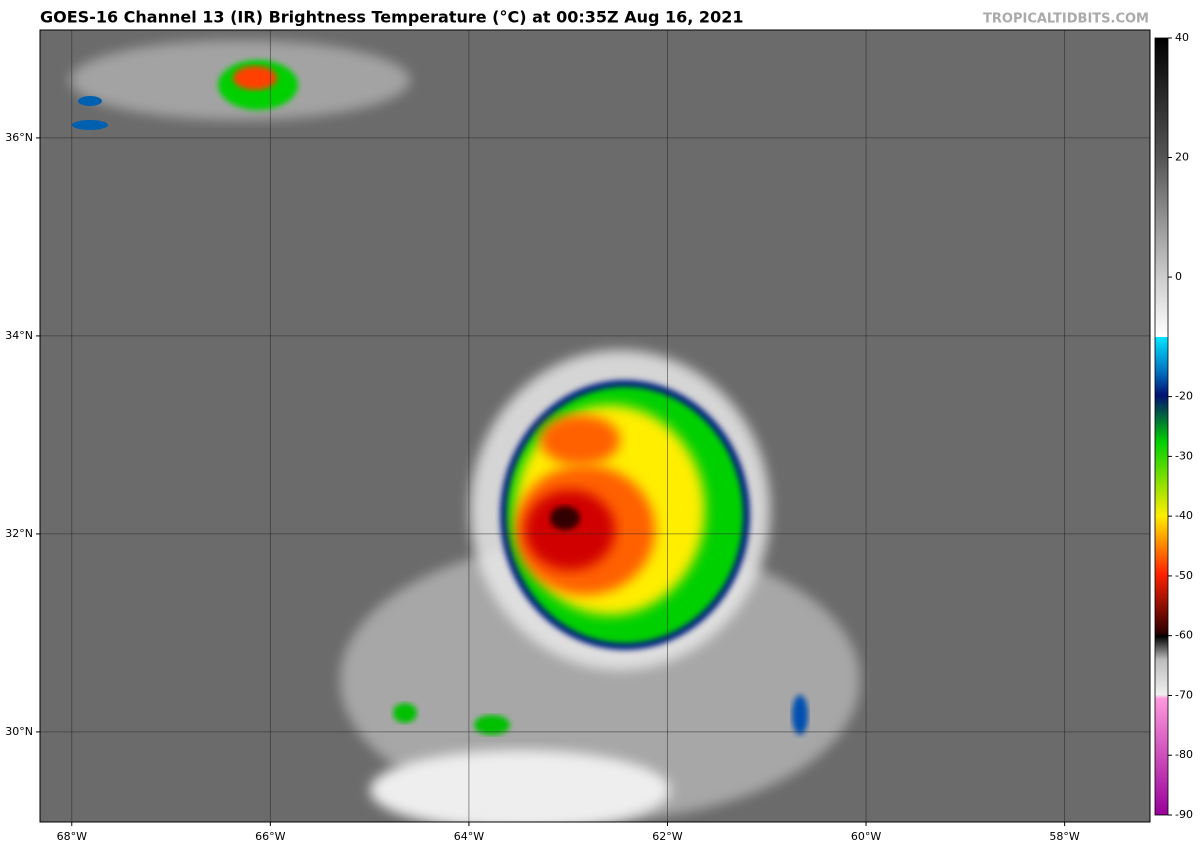 Image resolution: width=1200 pixels, height=849 pixels. Describe the element at coordinates (1161, 426) in the screenshot. I see `colorbar` at that location.